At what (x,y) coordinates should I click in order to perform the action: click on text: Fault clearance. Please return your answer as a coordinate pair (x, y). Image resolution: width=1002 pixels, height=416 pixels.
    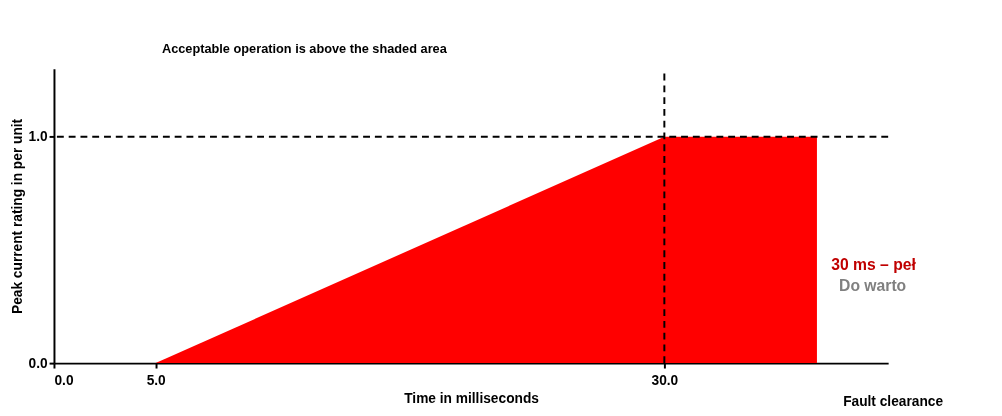
    Looking at the image, I should click on (893, 402).